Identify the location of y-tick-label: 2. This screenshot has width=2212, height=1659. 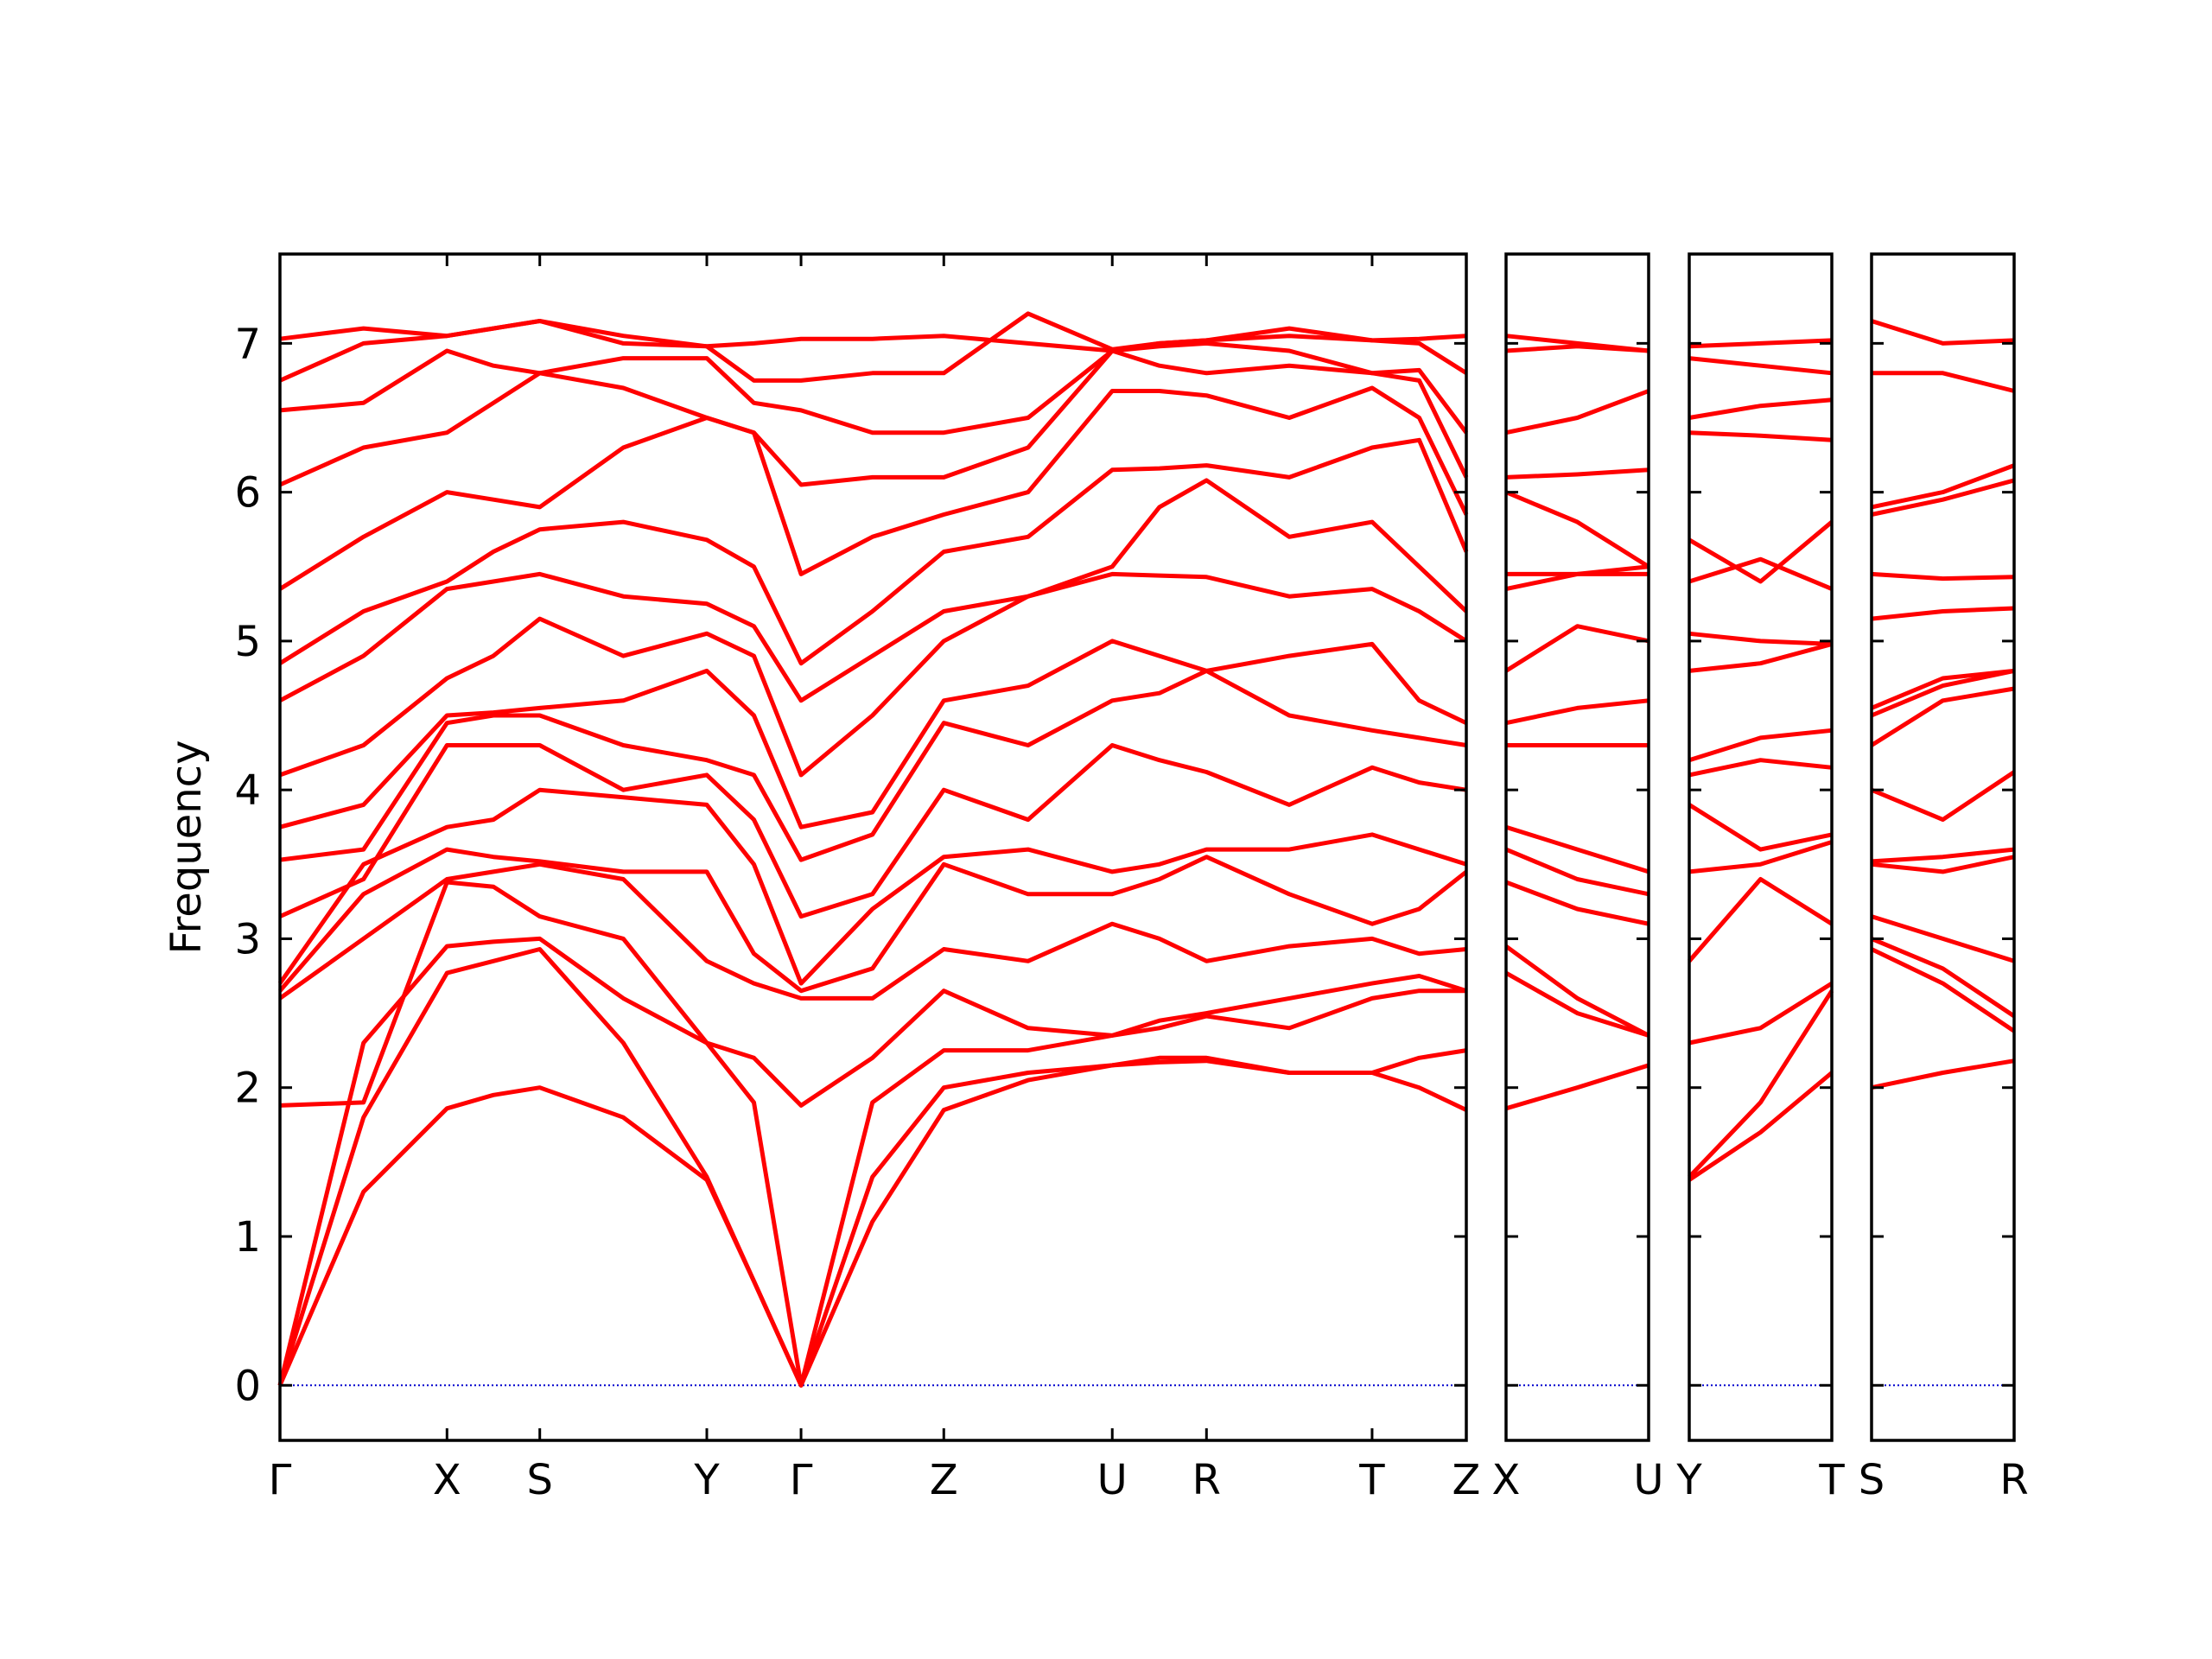
(247, 1089).